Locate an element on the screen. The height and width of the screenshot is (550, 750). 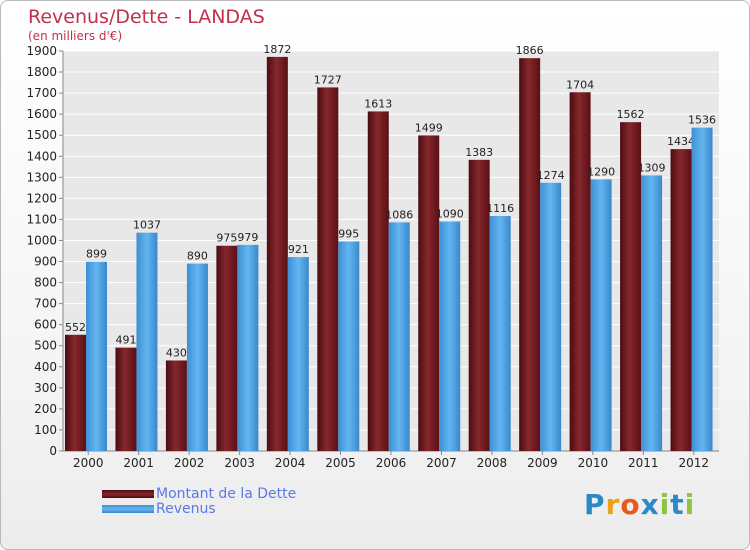
x-tick-label-2002: 2002 is located at coordinates (189, 463).